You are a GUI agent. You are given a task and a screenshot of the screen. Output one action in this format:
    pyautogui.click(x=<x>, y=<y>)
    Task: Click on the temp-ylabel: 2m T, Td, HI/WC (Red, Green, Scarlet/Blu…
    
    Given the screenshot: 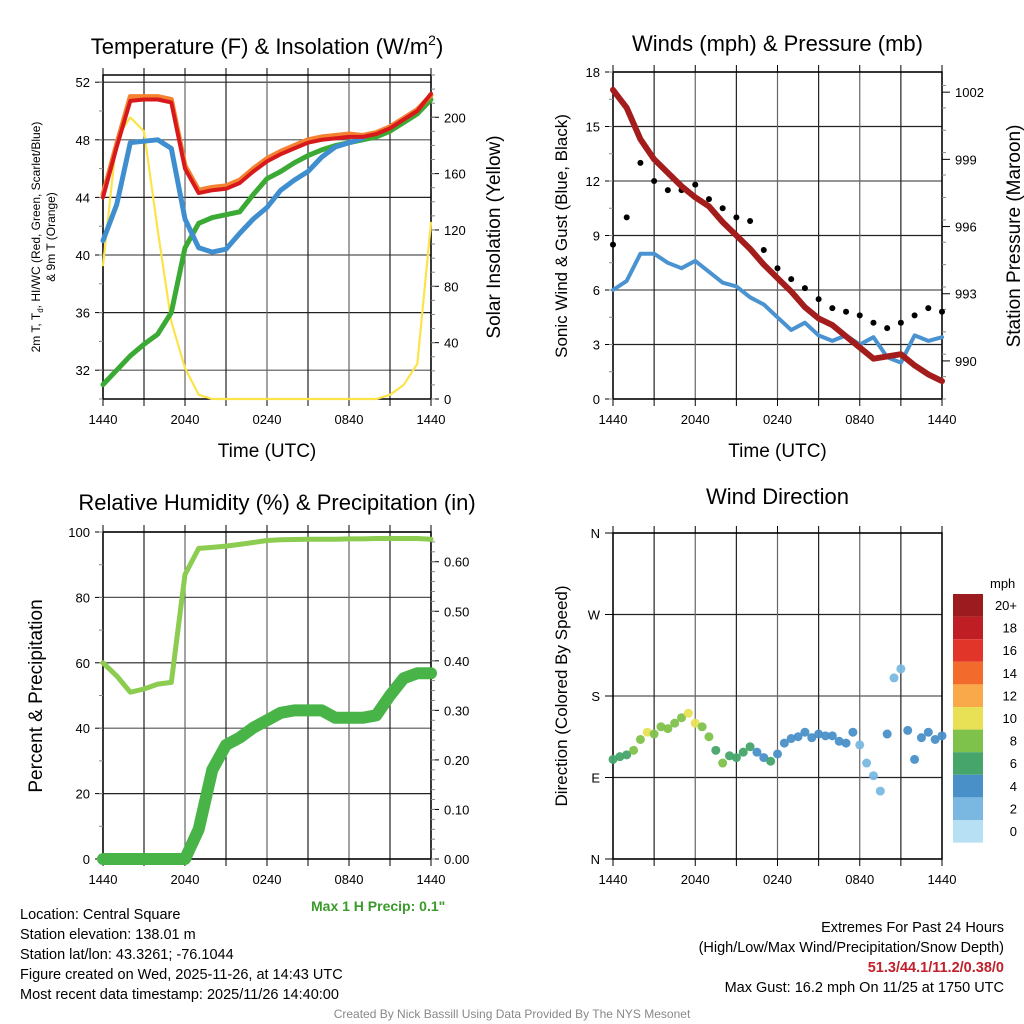 What is the action you would take?
    pyautogui.click(x=37, y=237)
    